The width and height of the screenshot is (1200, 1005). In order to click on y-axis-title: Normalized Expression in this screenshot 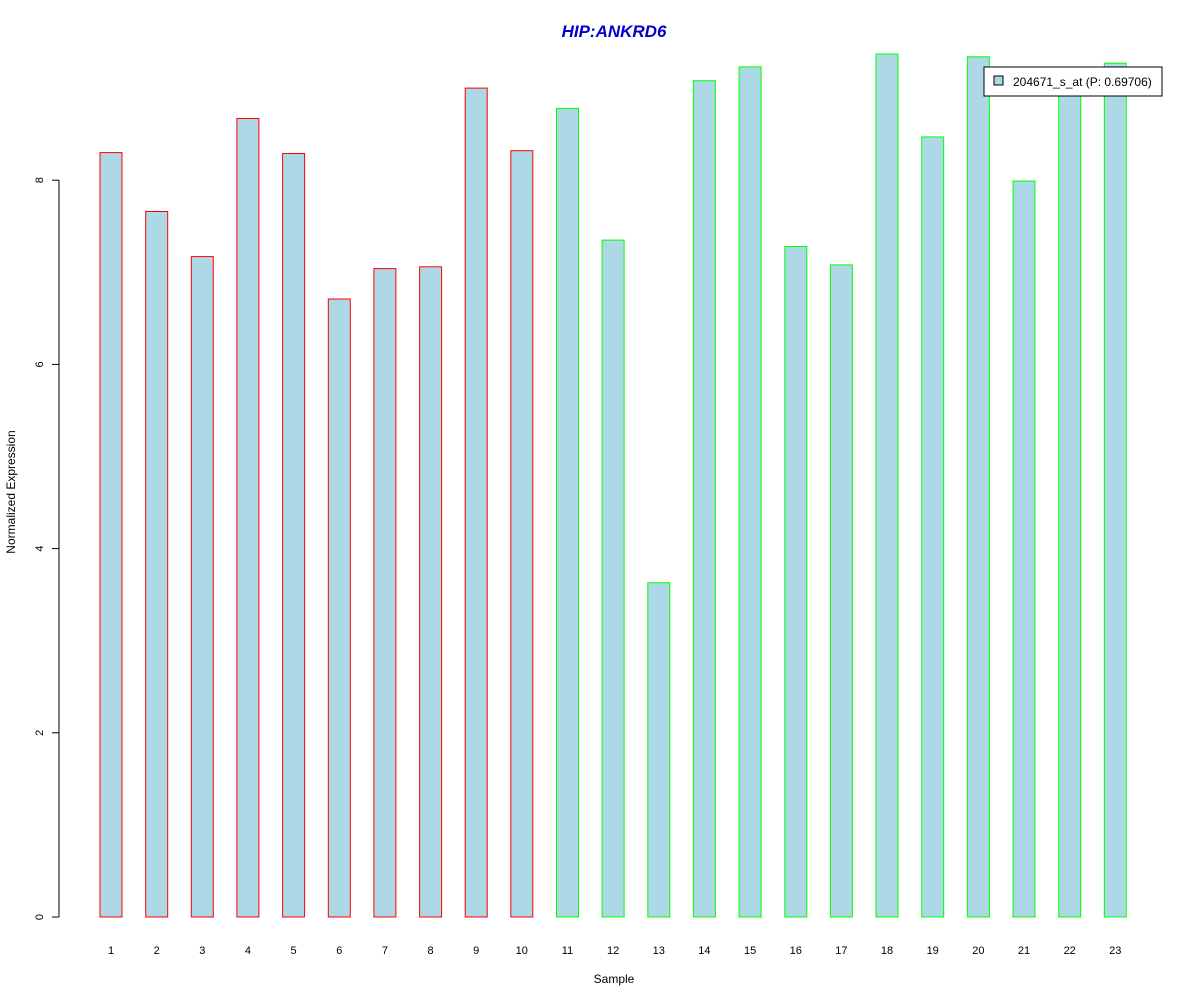, I will do `click(11, 491)`.